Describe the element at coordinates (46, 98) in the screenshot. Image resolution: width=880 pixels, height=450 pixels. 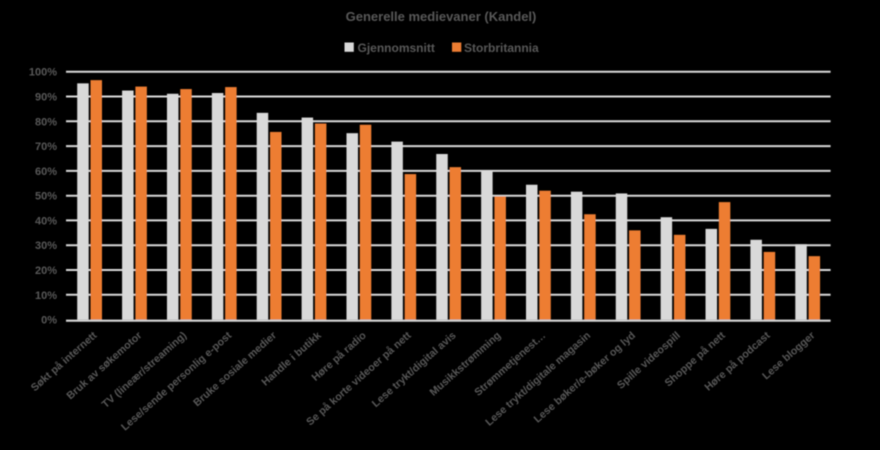
I see `svg-text: 90%` at that location.